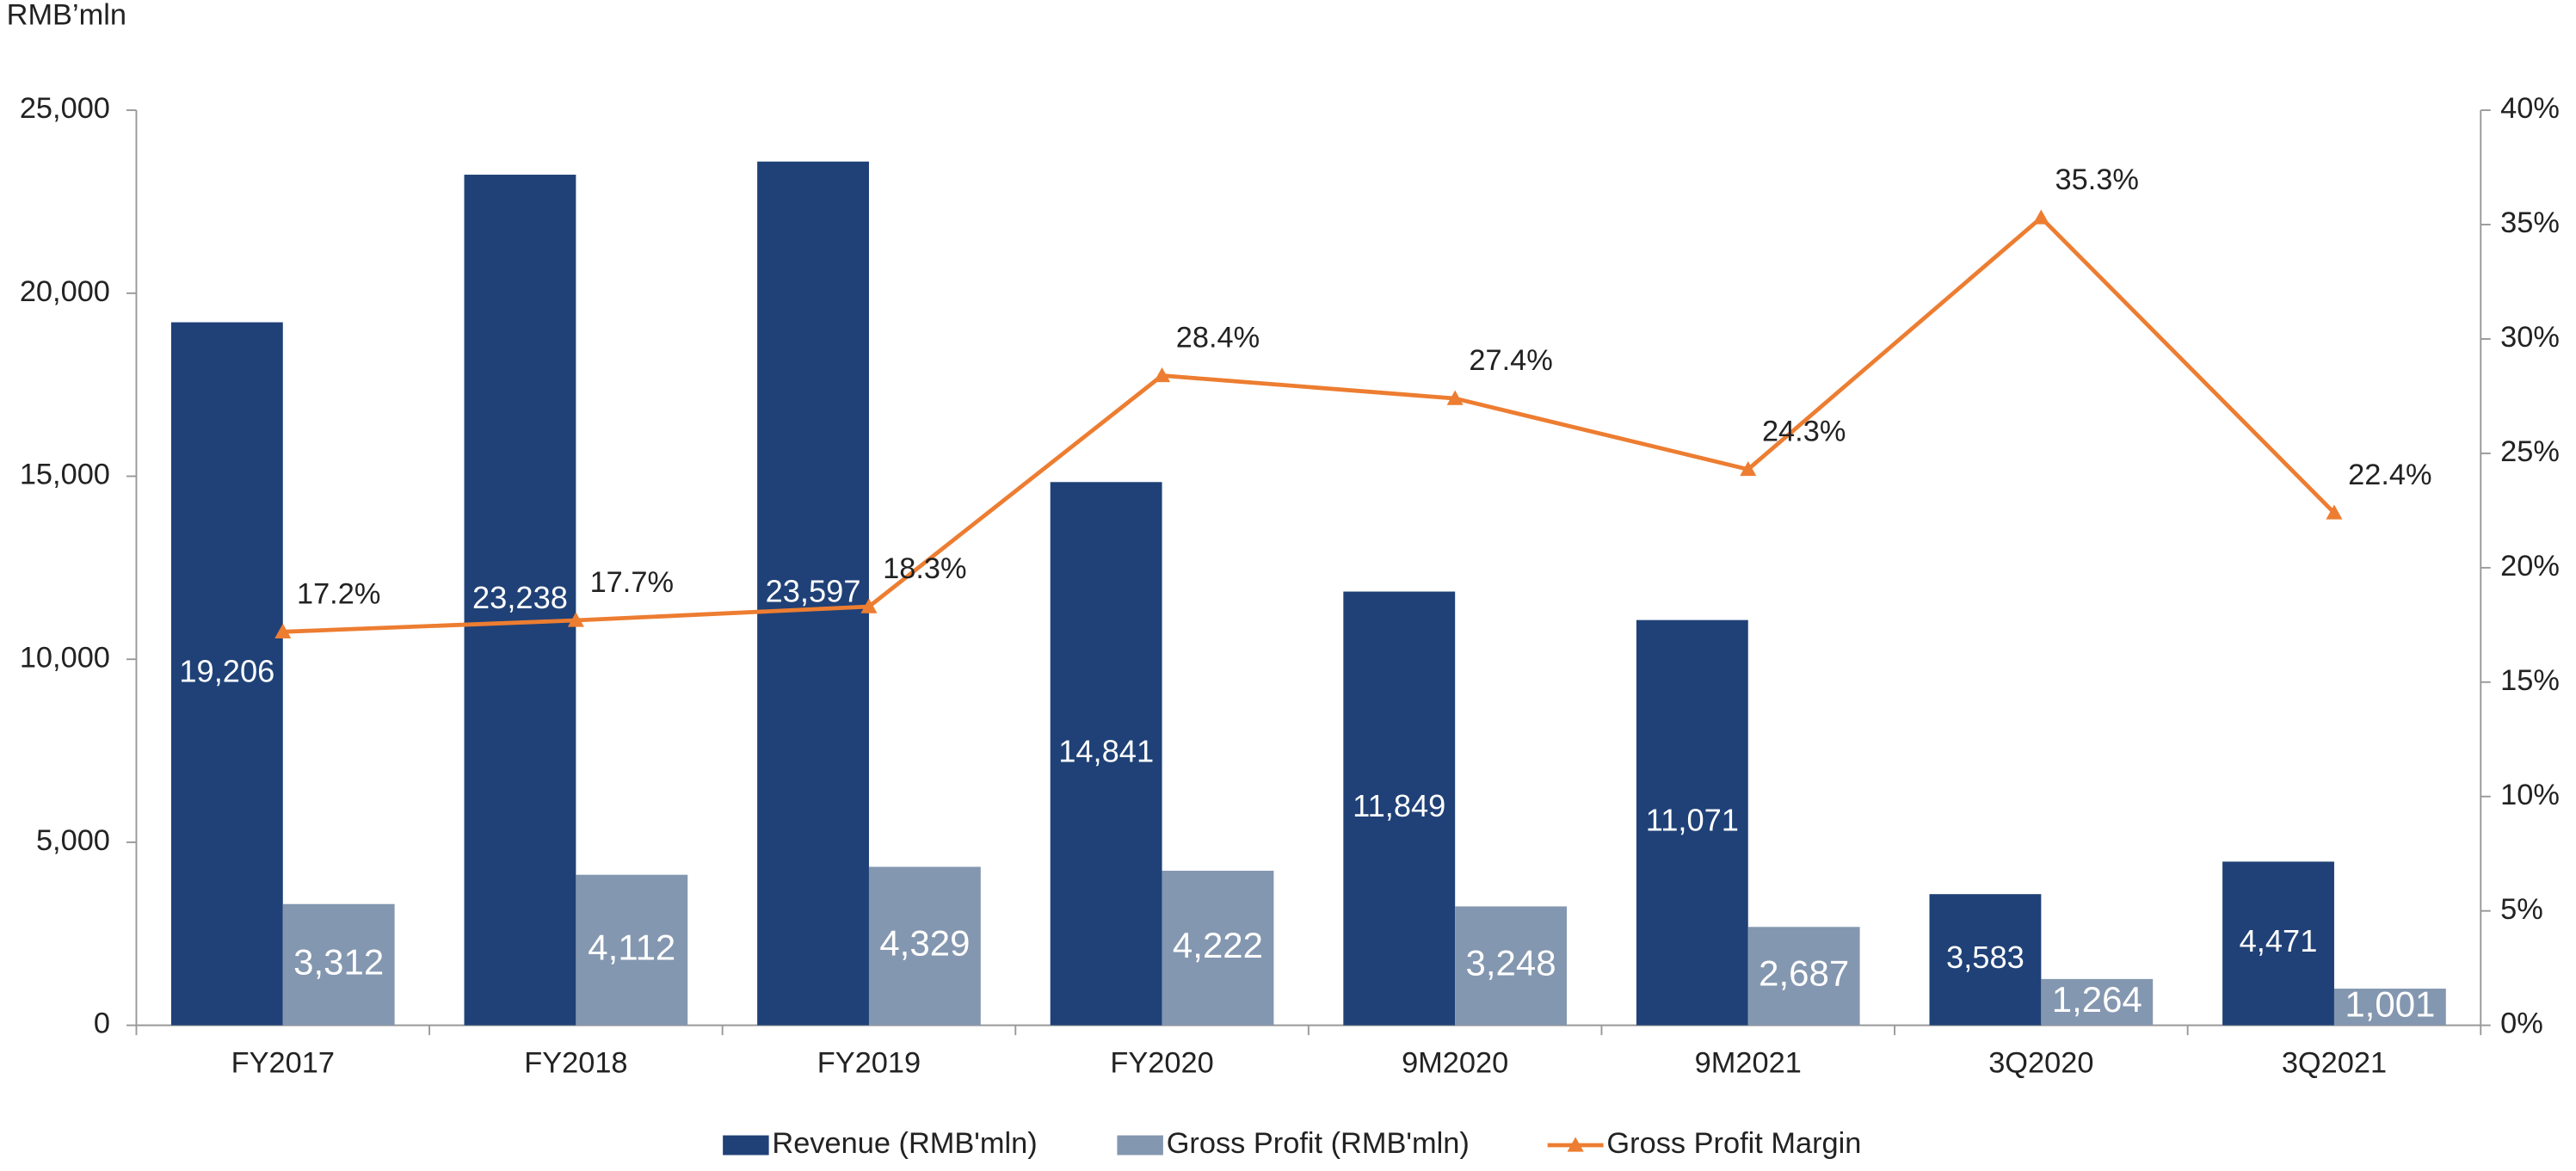  Describe the element at coordinates (2389, 475) in the screenshot. I see `line-value-label: 22.4%` at that location.